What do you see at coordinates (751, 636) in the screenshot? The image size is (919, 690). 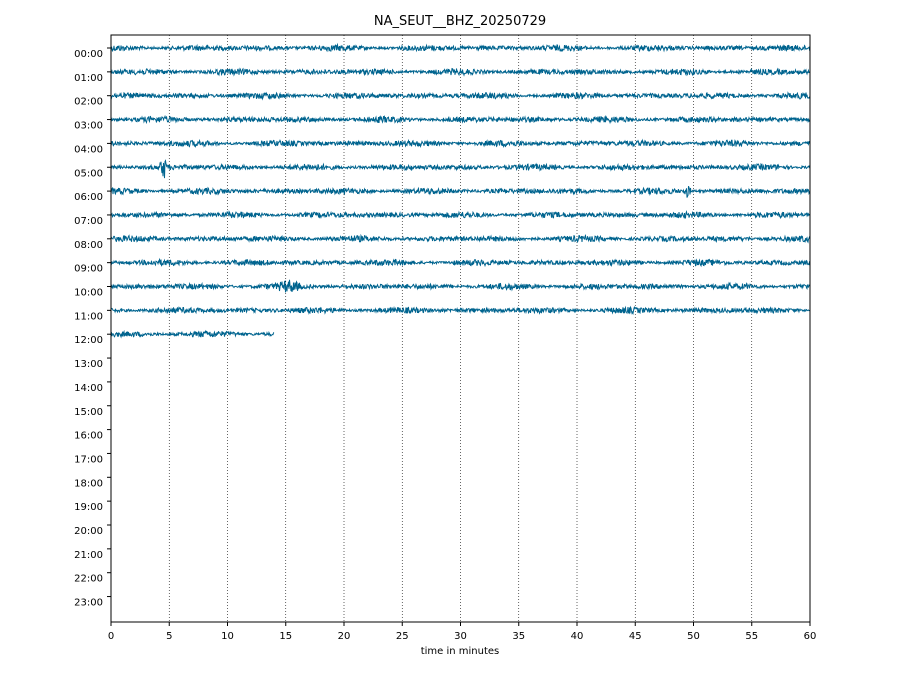 I see `x-tick-label: 55` at bounding box center [751, 636].